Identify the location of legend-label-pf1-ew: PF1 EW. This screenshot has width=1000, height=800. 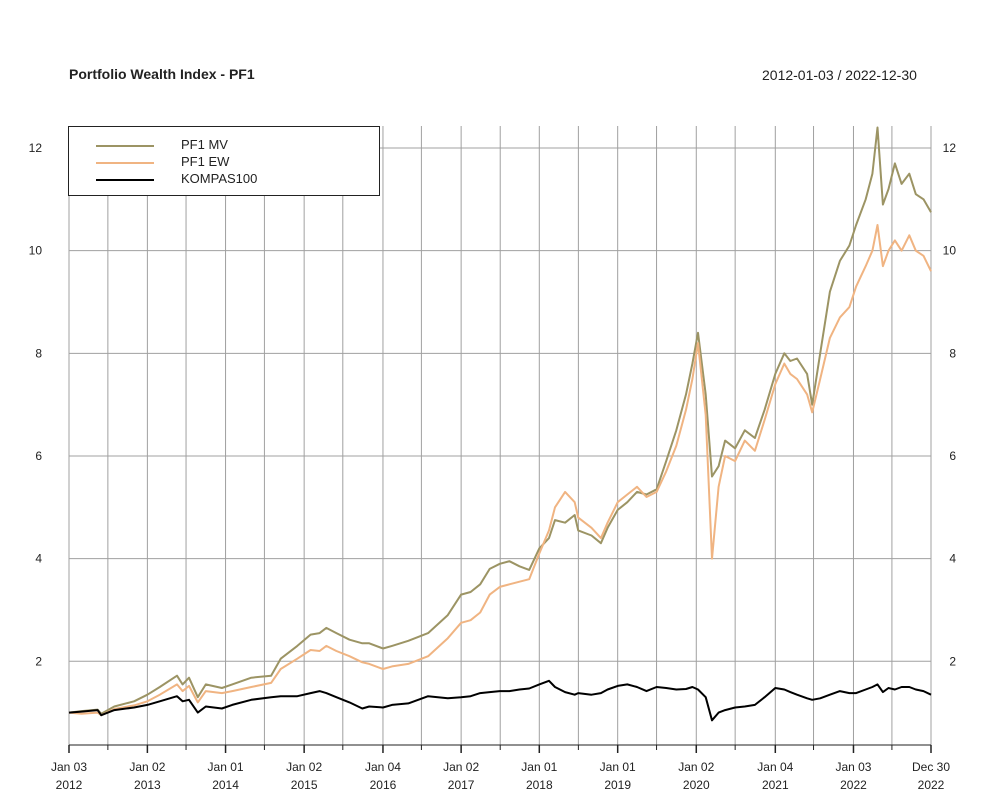
(205, 161).